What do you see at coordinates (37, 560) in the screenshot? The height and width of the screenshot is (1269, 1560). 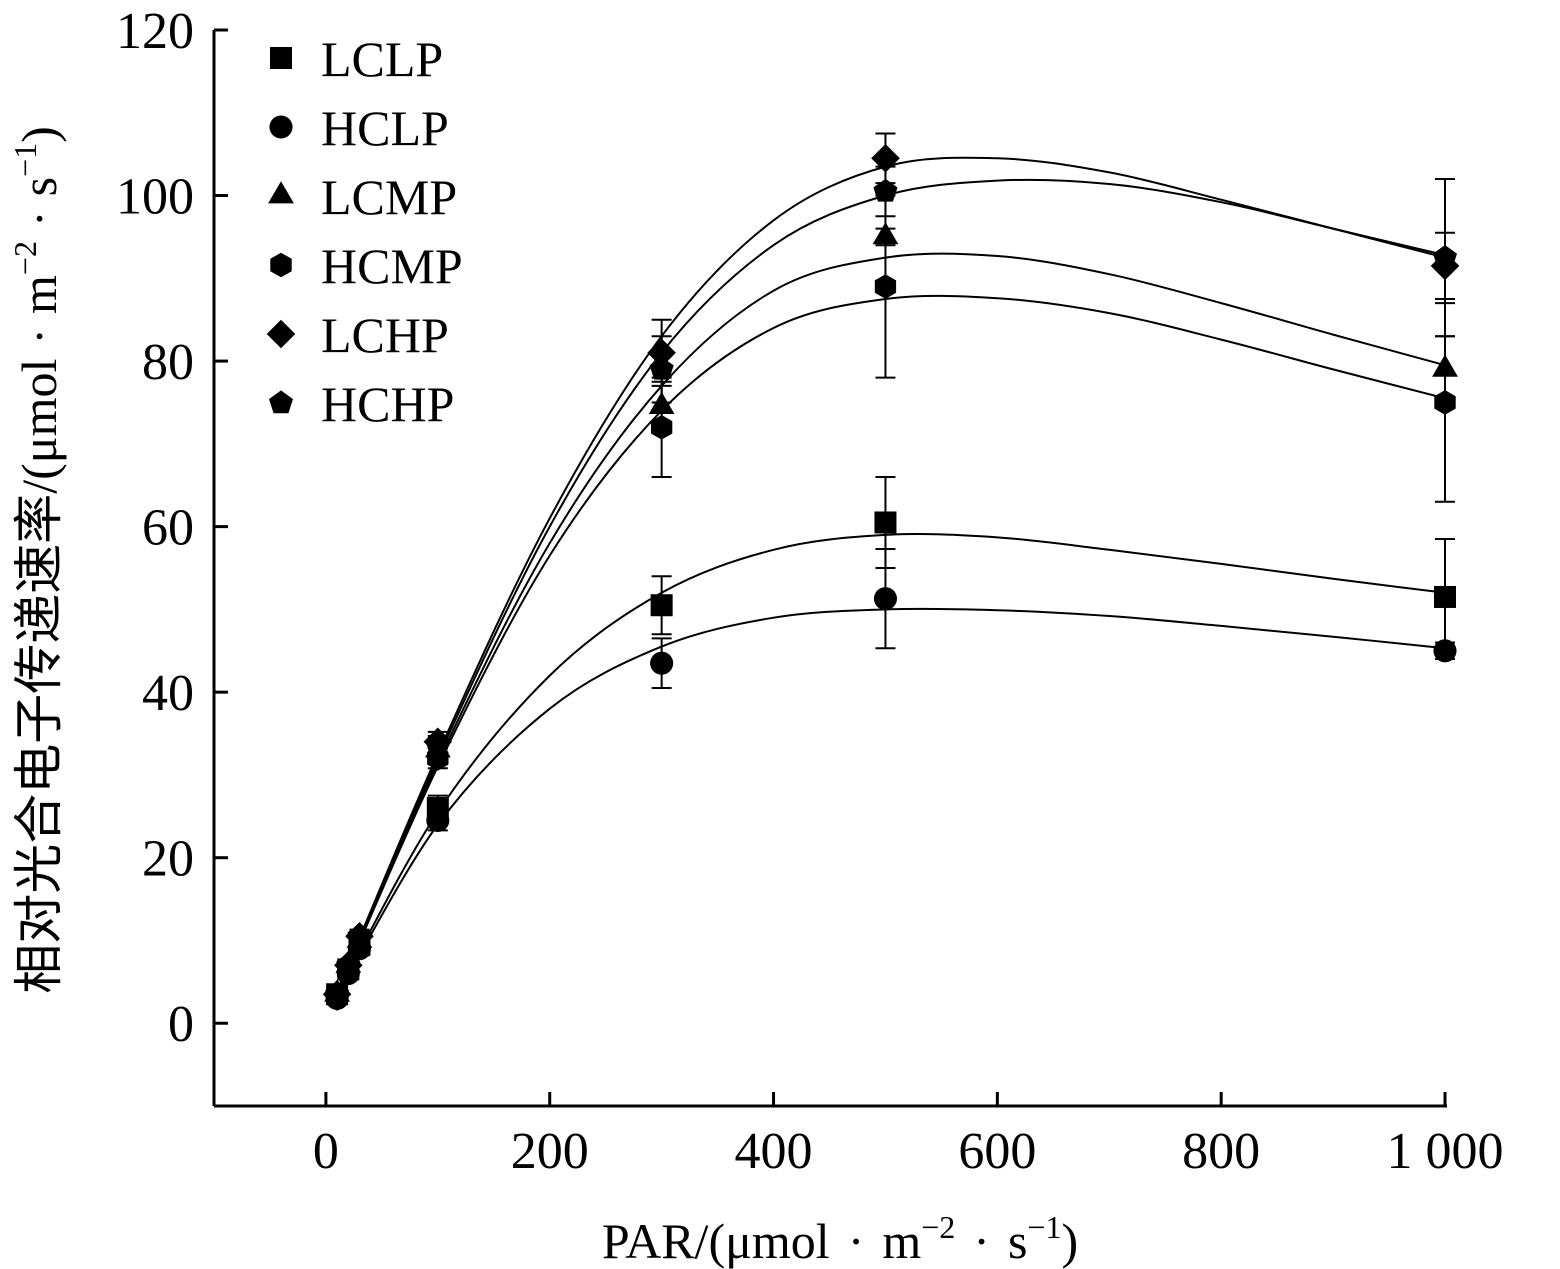 I see `y-axis-label: 相对光合电子传递速率/(μmol·m−2·s−1)` at bounding box center [37, 560].